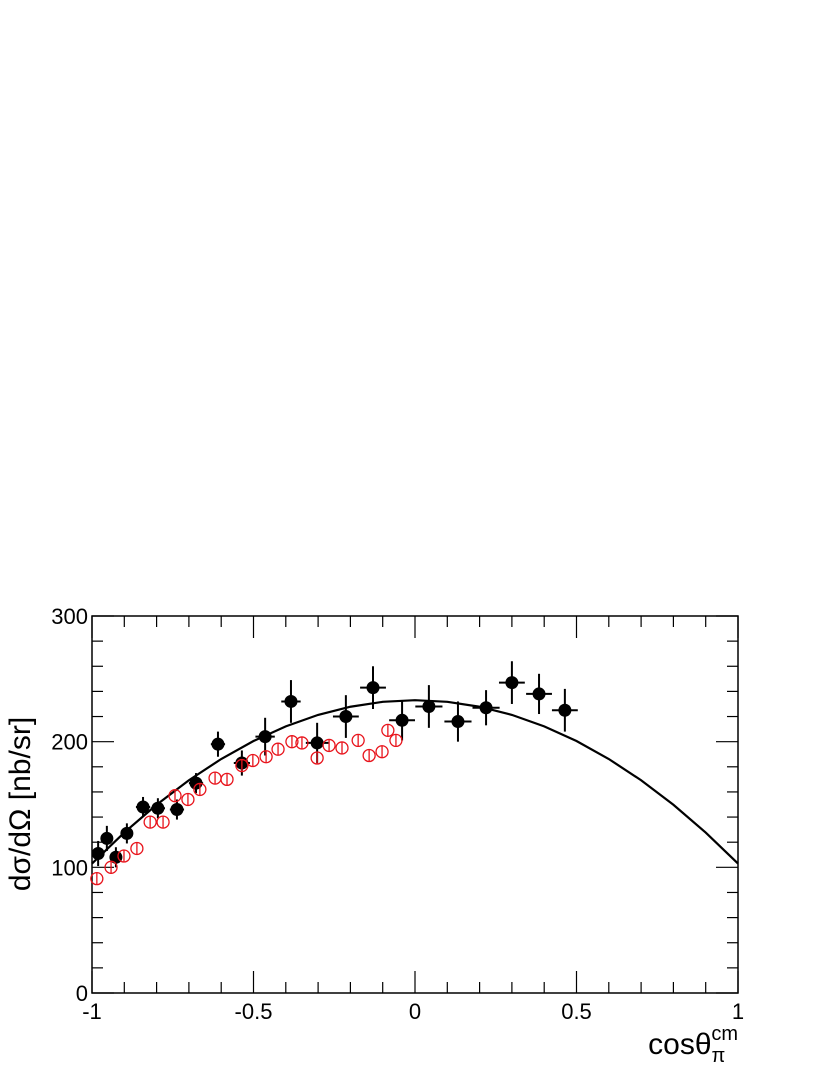  What do you see at coordinates (719, 1054) in the screenshot?
I see `x-label-sub: π` at bounding box center [719, 1054].